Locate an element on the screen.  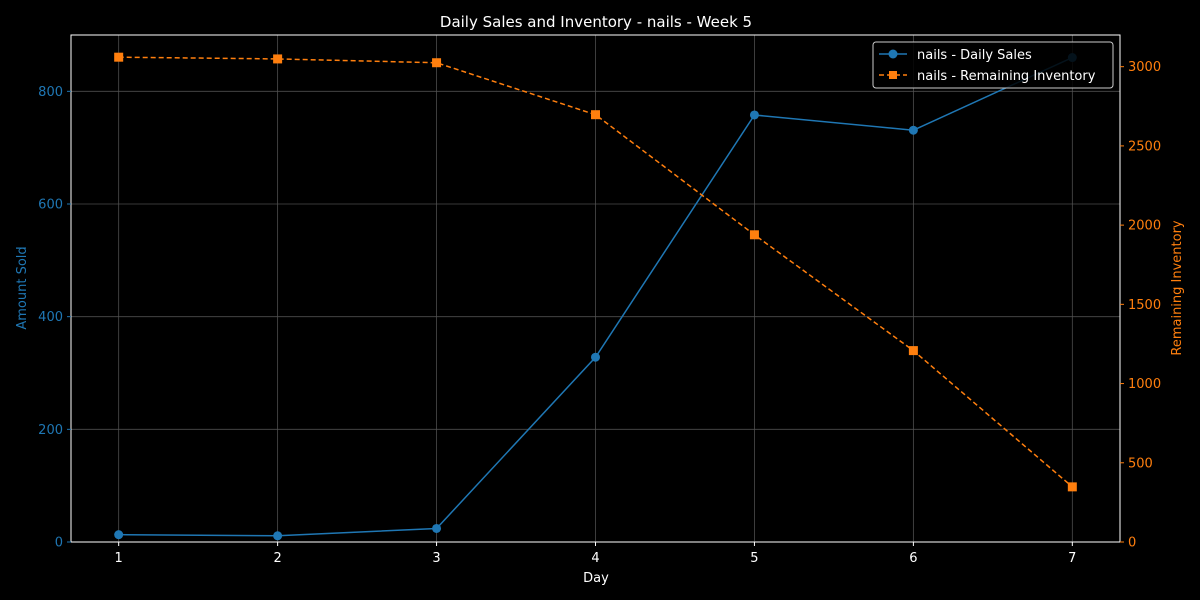
left-y-tick-label: 800 is located at coordinates (50, 92).